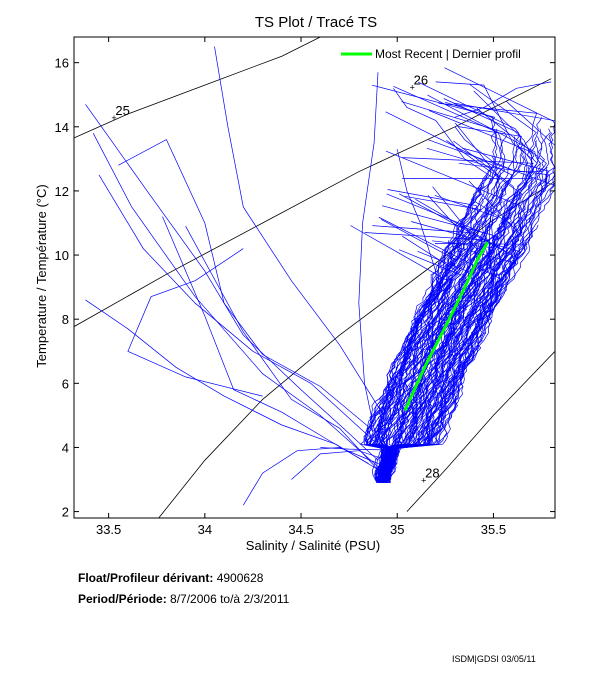 The width and height of the screenshot is (611, 675). What do you see at coordinates (146, 578) in the screenshot?
I see `float-label: Float/Profileur dérivant:` at bounding box center [146, 578].